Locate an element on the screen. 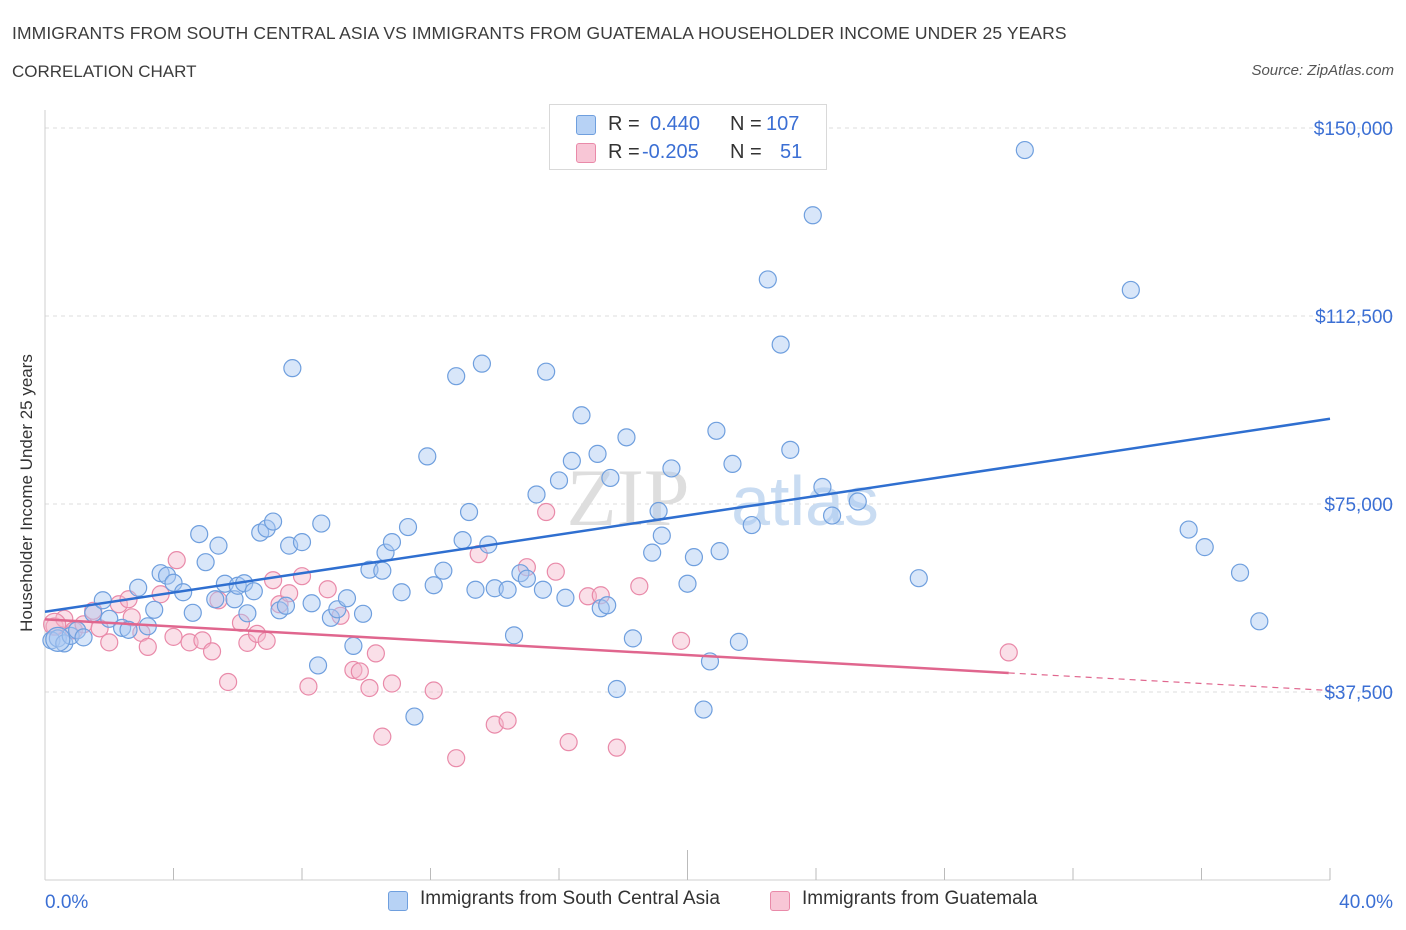 The width and height of the screenshot is (1406, 930). legend-swatch-pink is located at coordinates (586, 153).